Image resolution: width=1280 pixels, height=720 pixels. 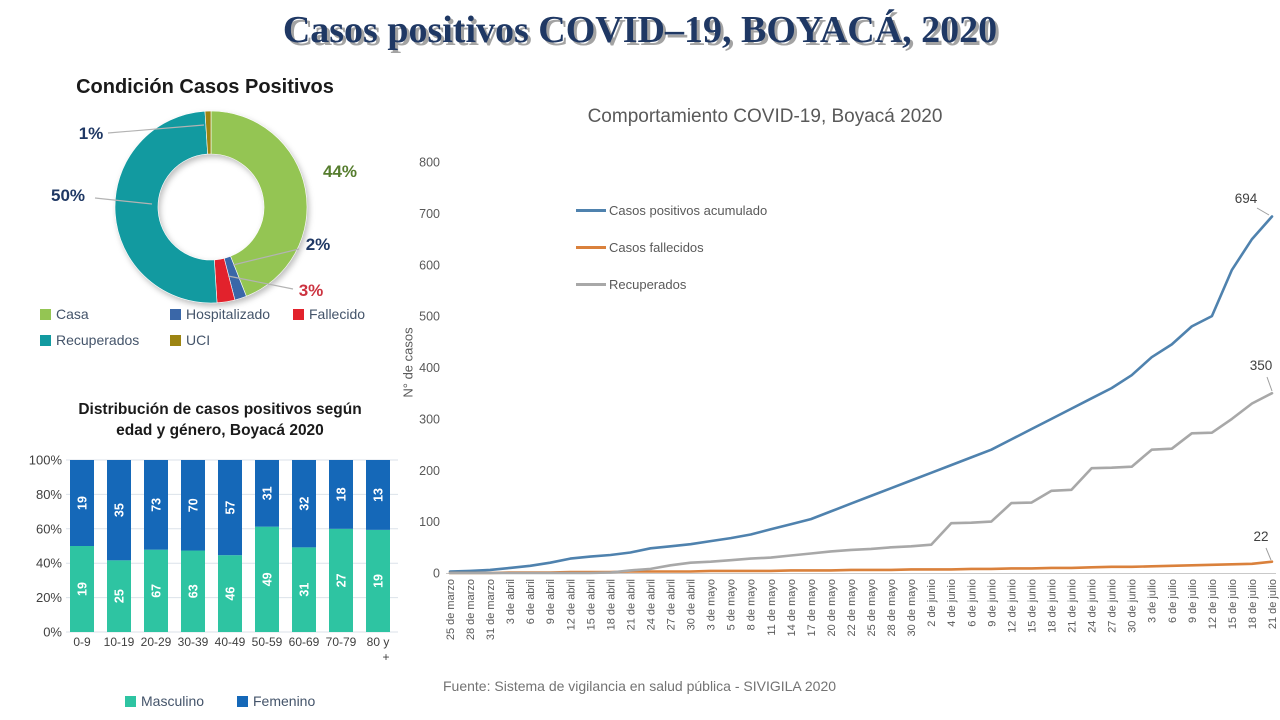 I want to click on donut-pct-label-hospitalizado: 2%, so click(x=318, y=244).